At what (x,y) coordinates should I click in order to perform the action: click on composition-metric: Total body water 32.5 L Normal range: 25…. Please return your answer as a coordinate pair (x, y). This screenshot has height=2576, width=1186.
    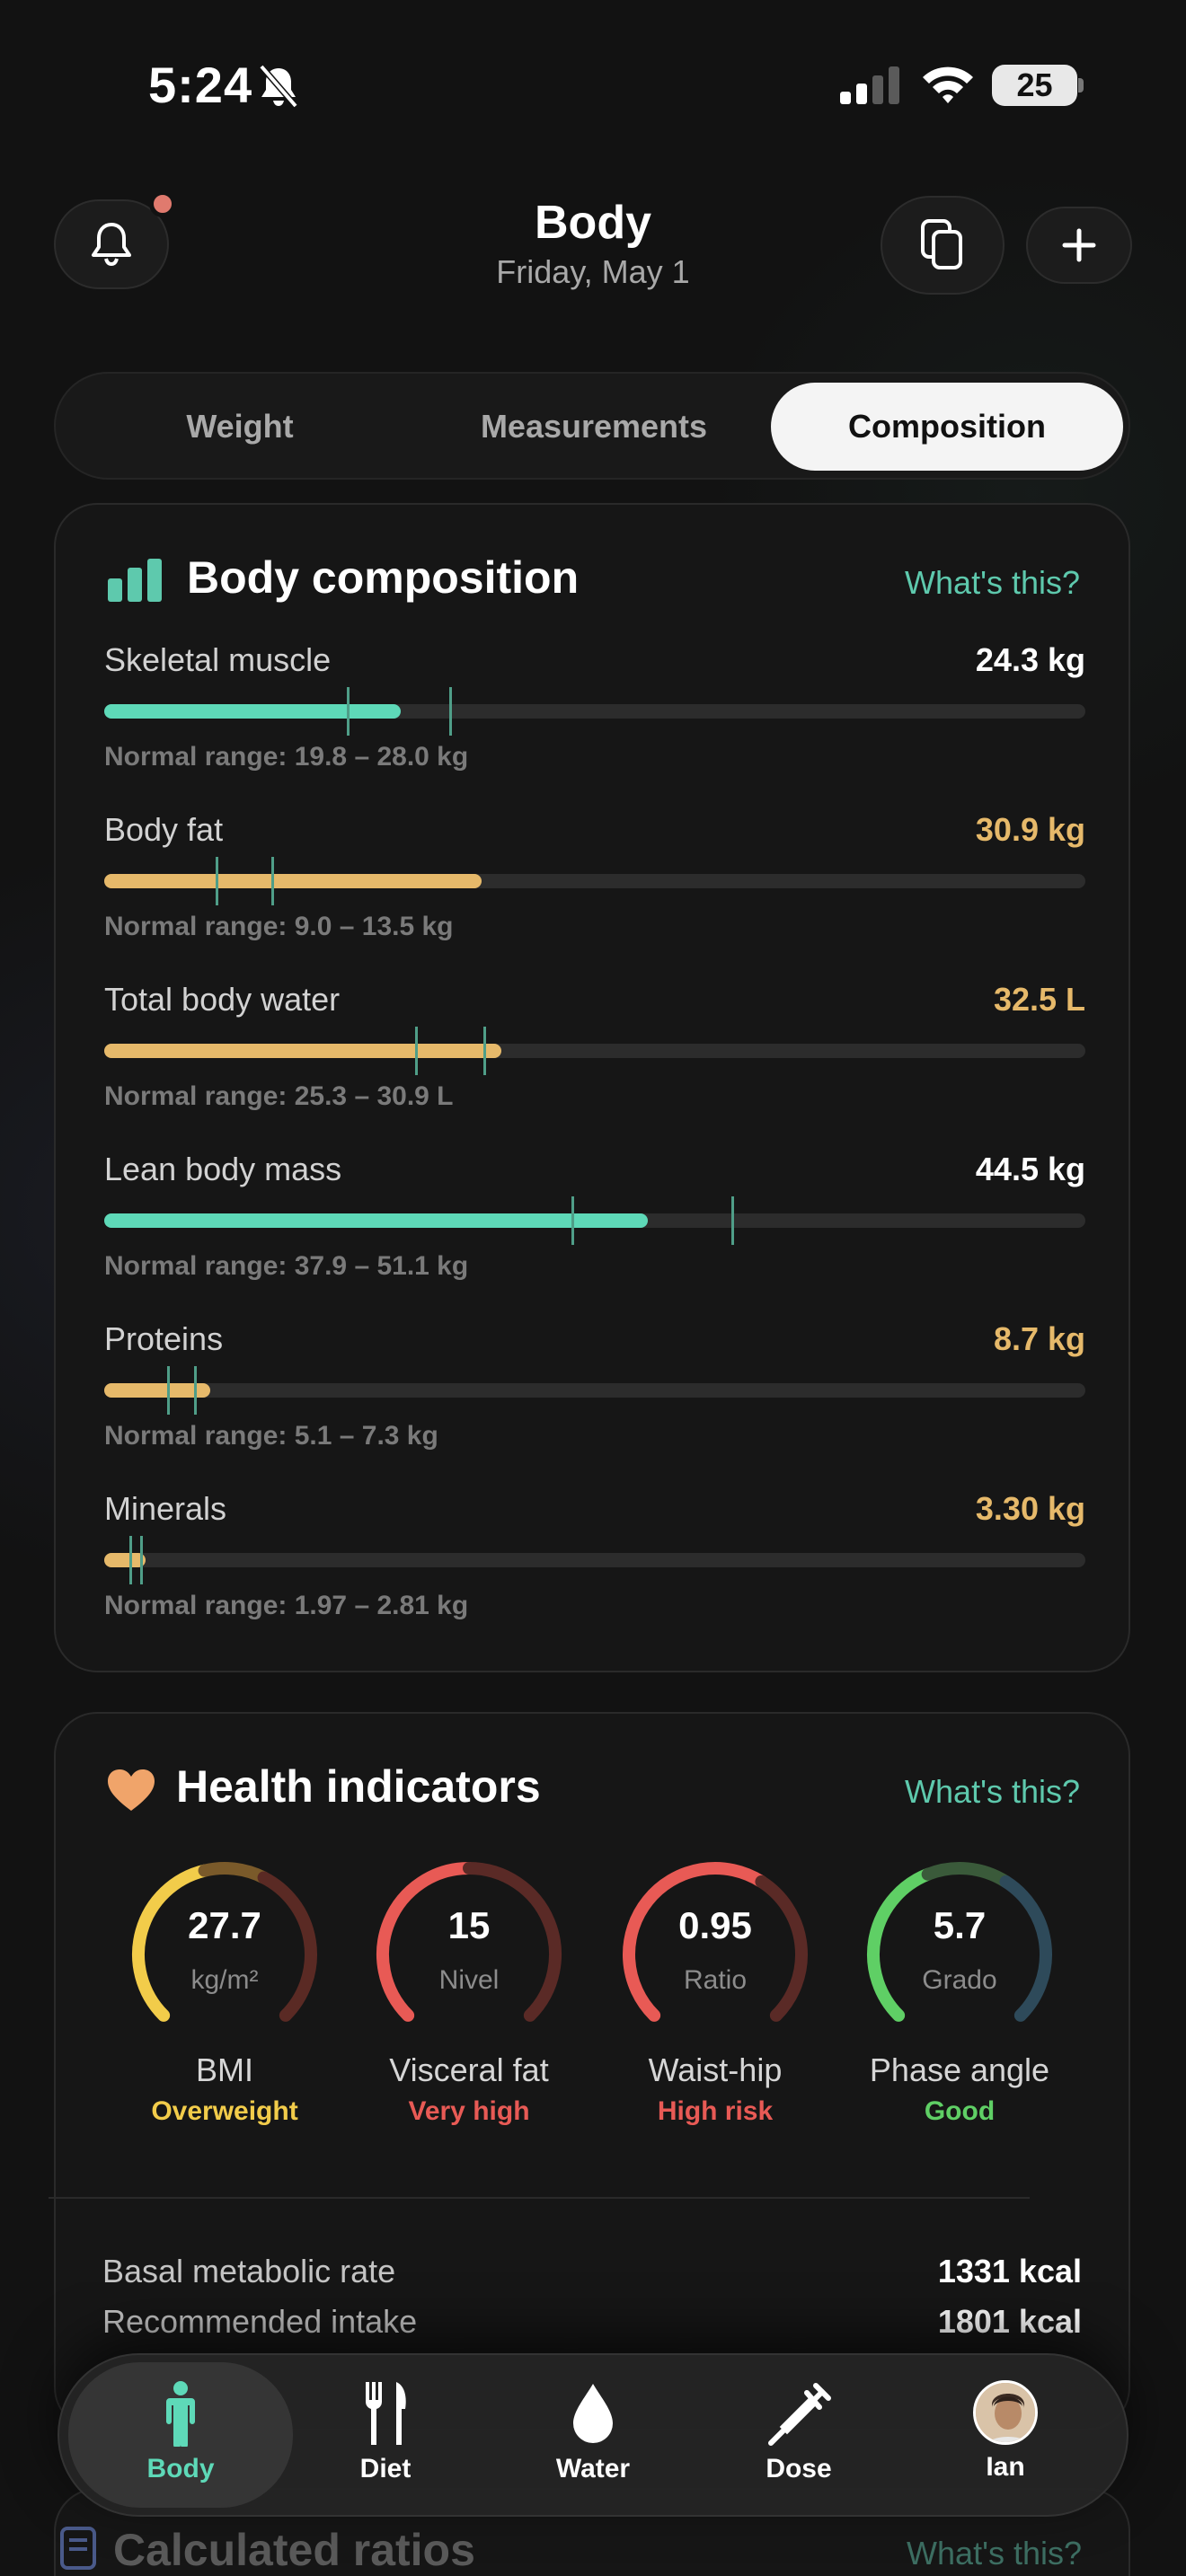
    Looking at the image, I should click on (594, 1057).